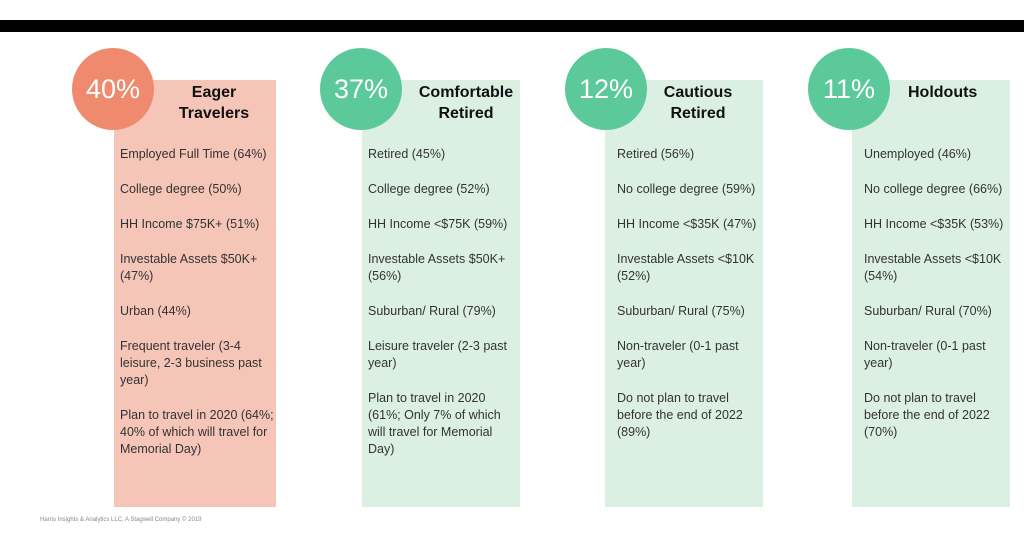  What do you see at coordinates (438, 224) in the screenshot?
I see `list-item: HH Income <$75K (59%)` at bounding box center [438, 224].